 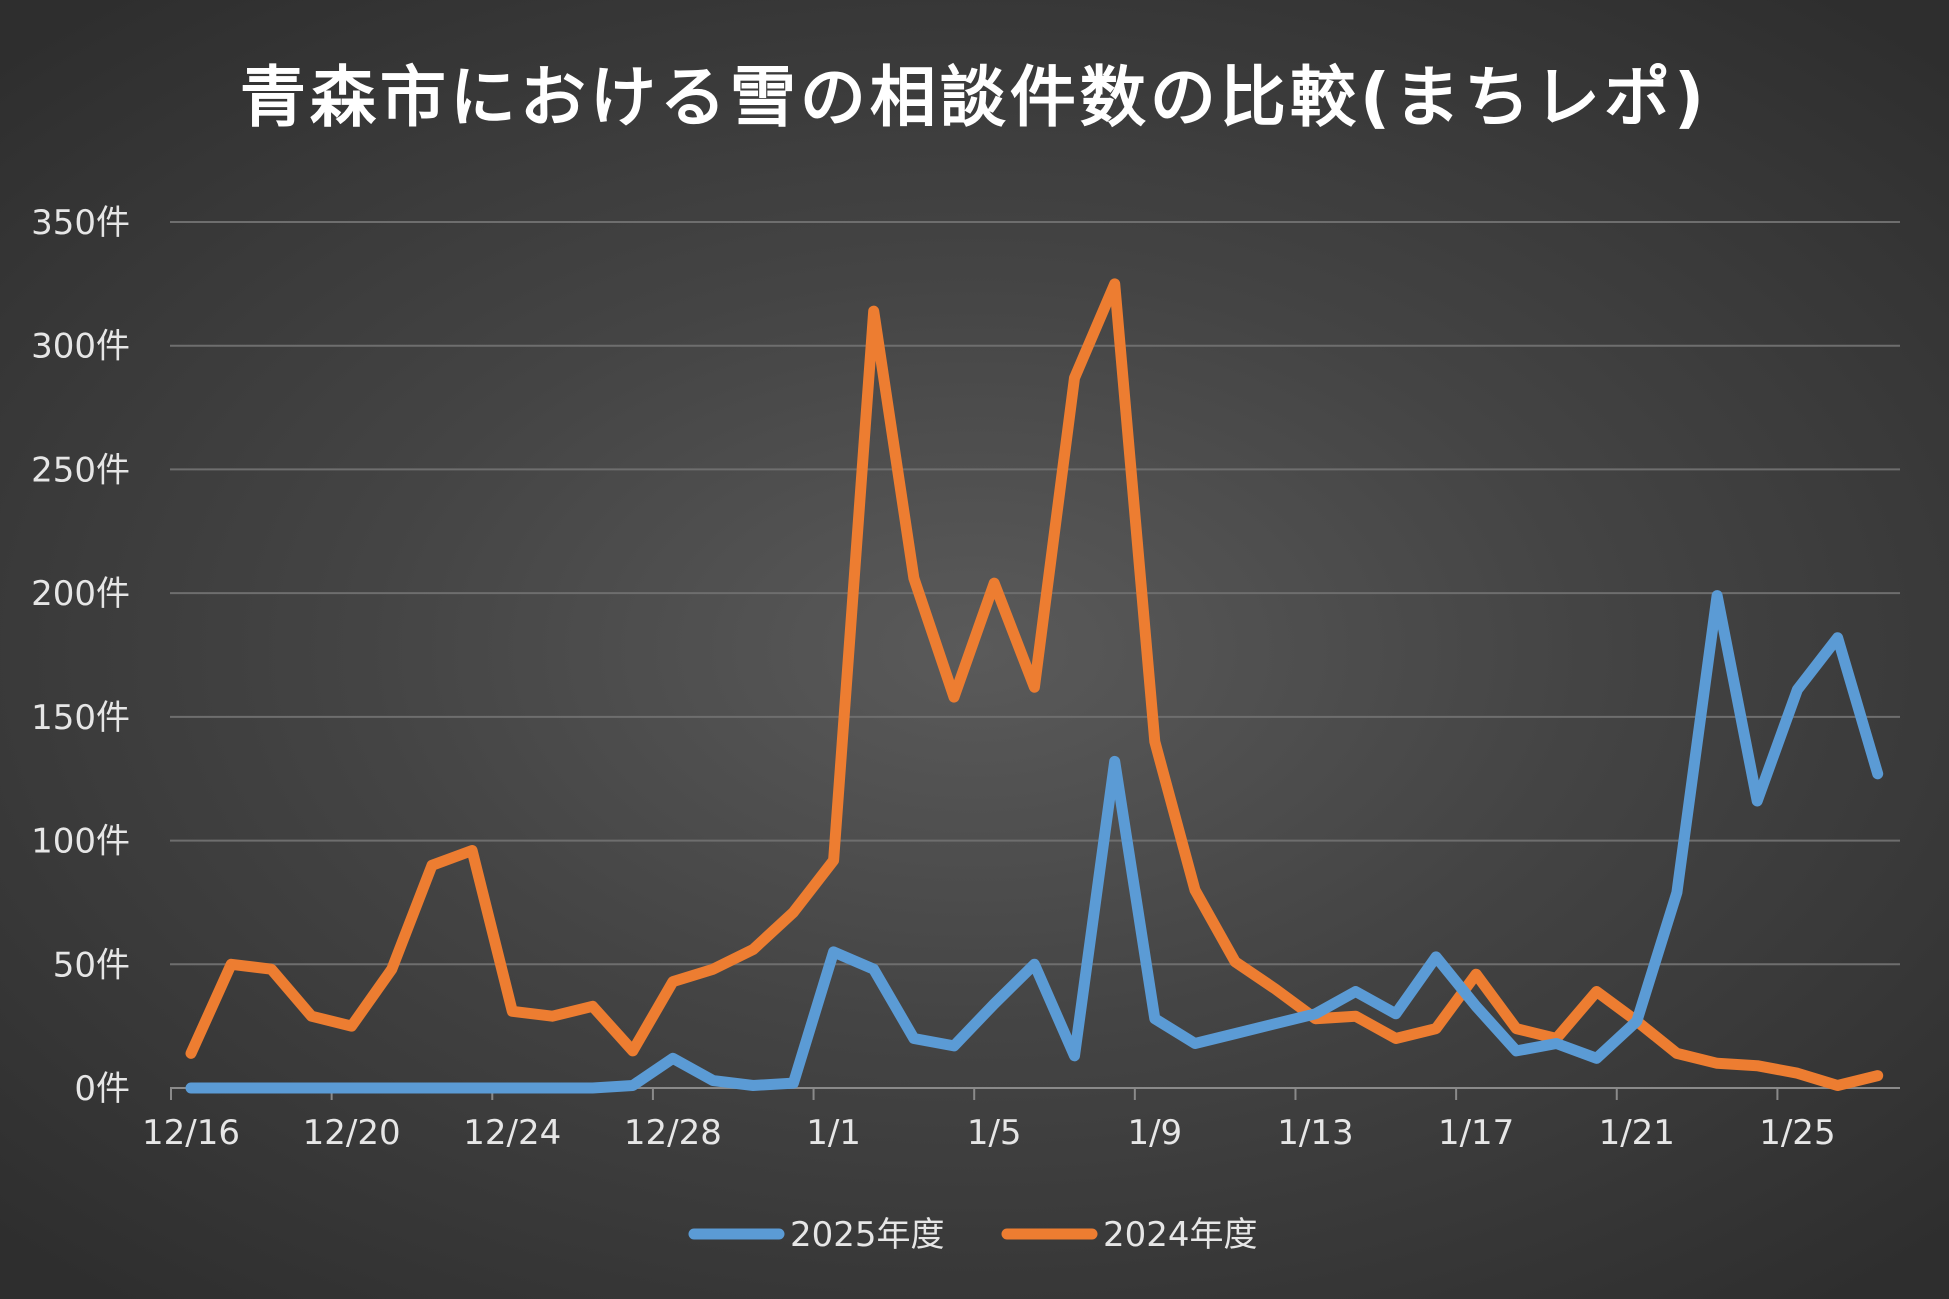 I want to click on x-tick-label: 1/13, so click(x=1315, y=1133).